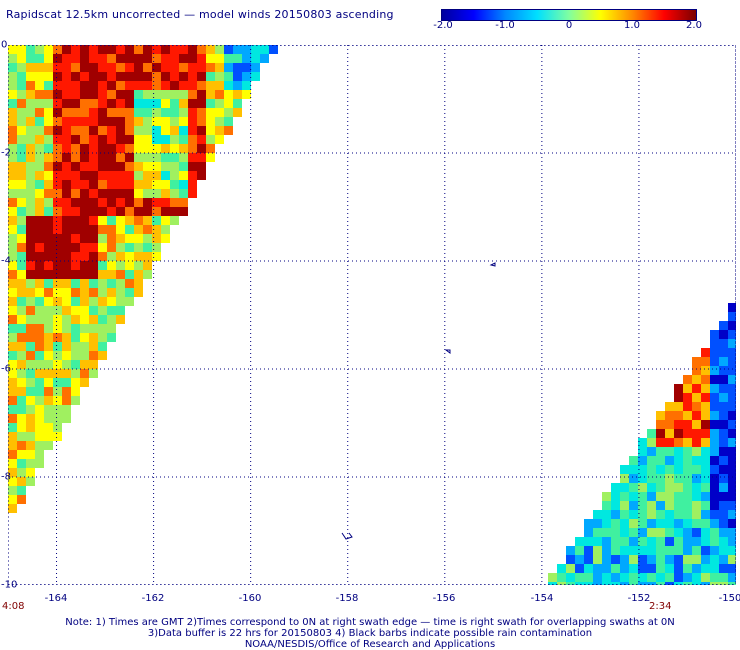  What do you see at coordinates (505, 25) in the screenshot?
I see `colorbar-label-neg1: -1.0` at bounding box center [505, 25].